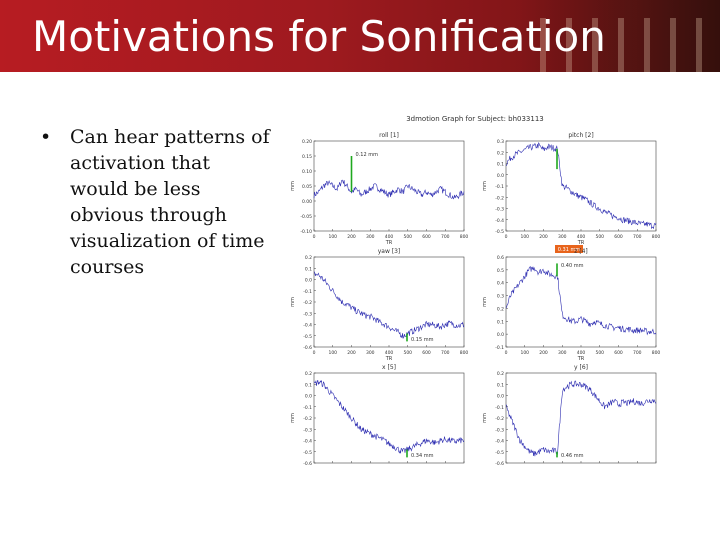 This screenshot has width=720, height=540. Describe the element at coordinates (293, 418) in the screenshot. I see `yaxis-label-p4: mm` at that location.